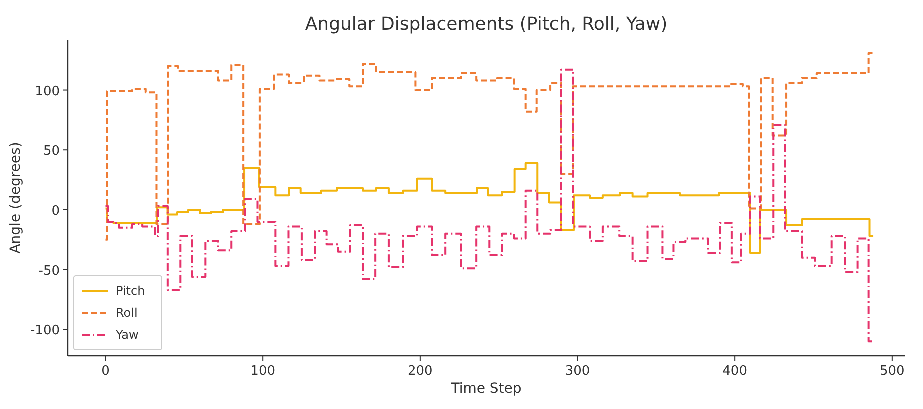  What do you see at coordinates (127, 313) in the screenshot?
I see `legend-label: Roll` at bounding box center [127, 313].